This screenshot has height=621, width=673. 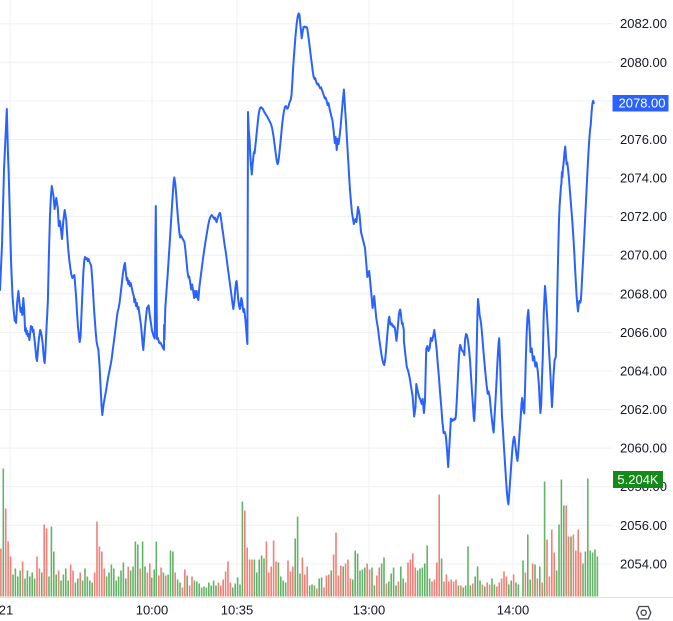 What do you see at coordinates (643, 23) in the screenshot?
I see `svg-text: 2082.00` at bounding box center [643, 23].